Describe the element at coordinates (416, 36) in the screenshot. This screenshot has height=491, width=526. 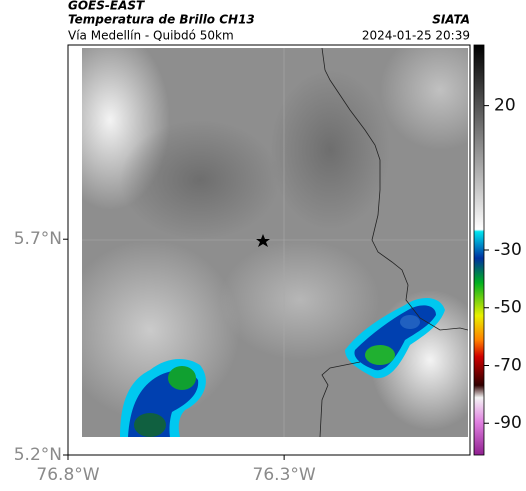
I see `timestamp: 2024-01-25 20:39` at that location.